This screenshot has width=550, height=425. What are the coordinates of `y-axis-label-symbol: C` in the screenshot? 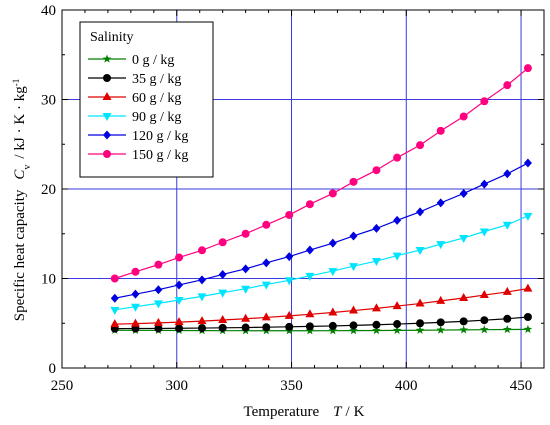 It's located at (20, 174).